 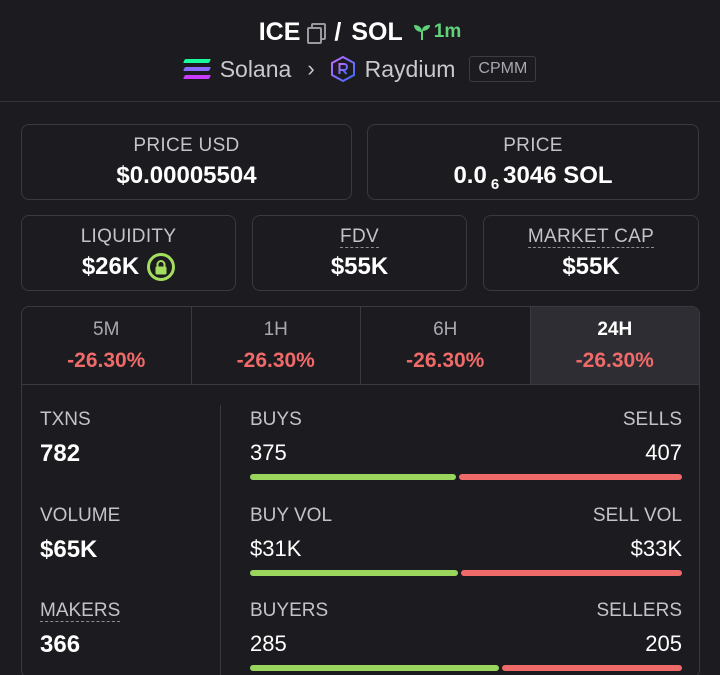 I want to click on price-suffix: 3046 SOL, so click(x=558, y=175).